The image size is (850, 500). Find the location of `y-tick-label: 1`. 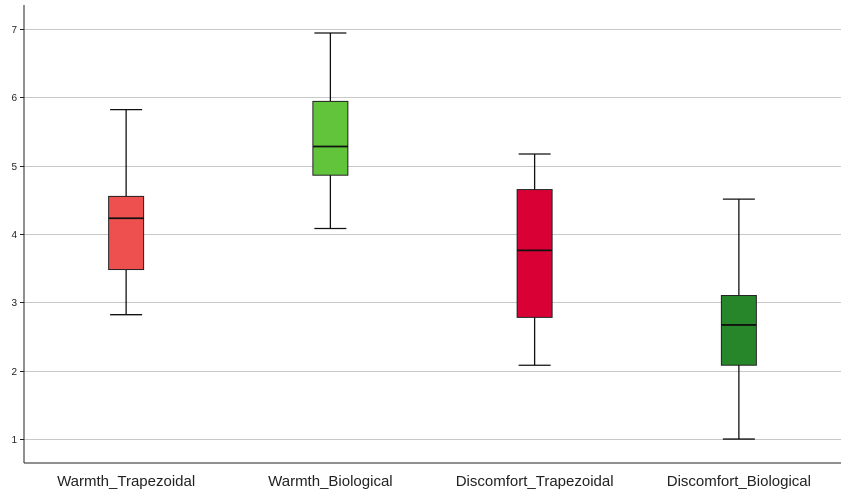

y-tick-label: 1 is located at coordinates (14, 440).